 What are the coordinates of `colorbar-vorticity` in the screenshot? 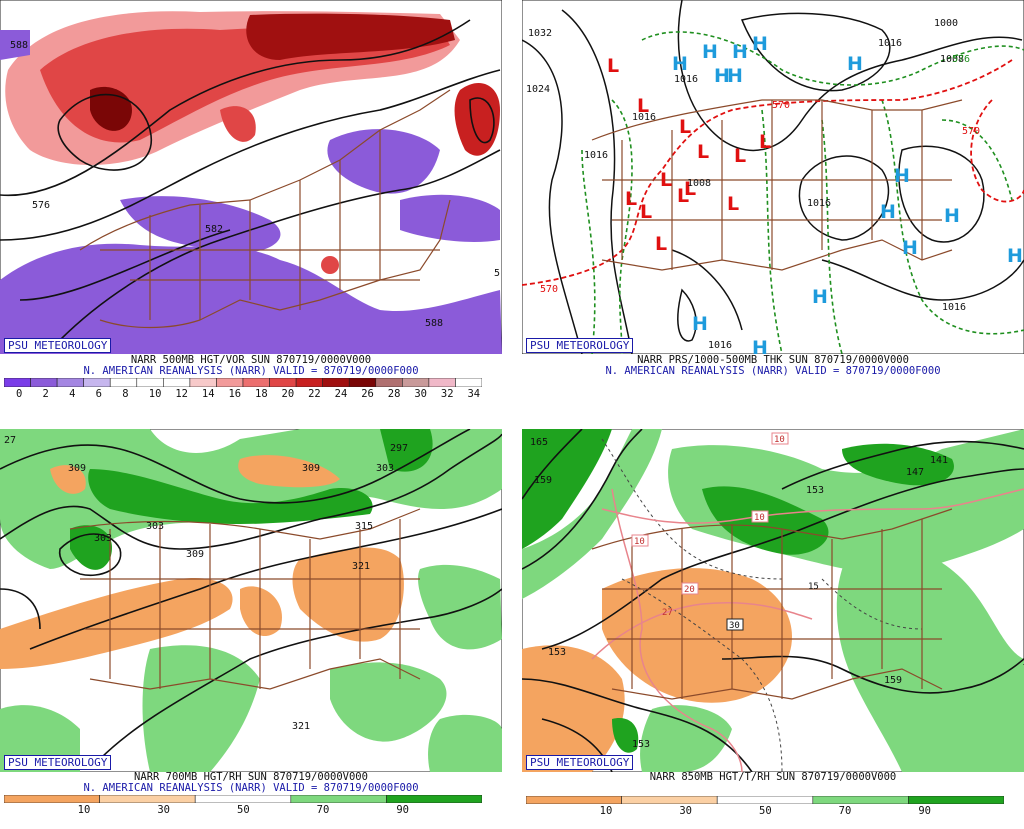 It's located at (243, 382).